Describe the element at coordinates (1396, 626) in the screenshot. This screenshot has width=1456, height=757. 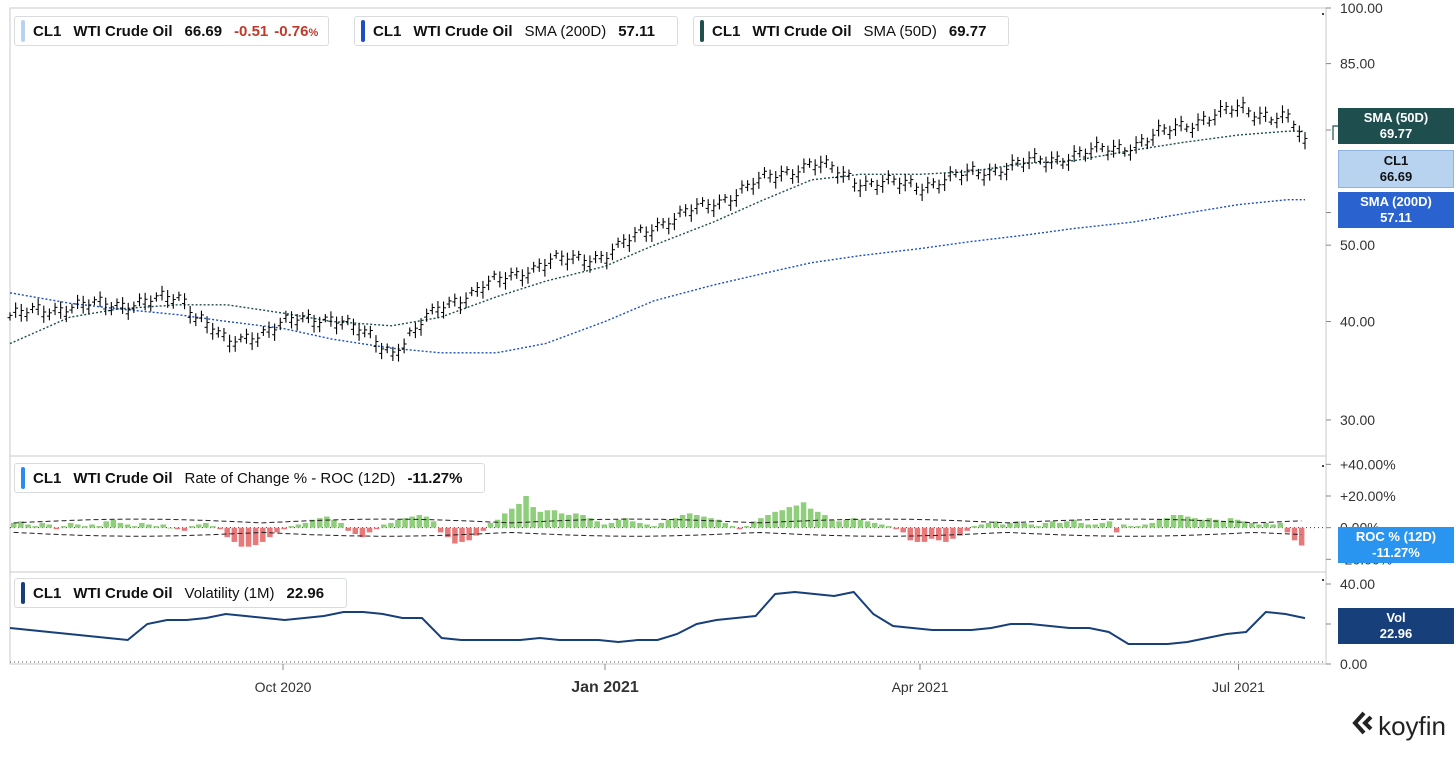
I see `tag-vol: Vol 22.96` at that location.